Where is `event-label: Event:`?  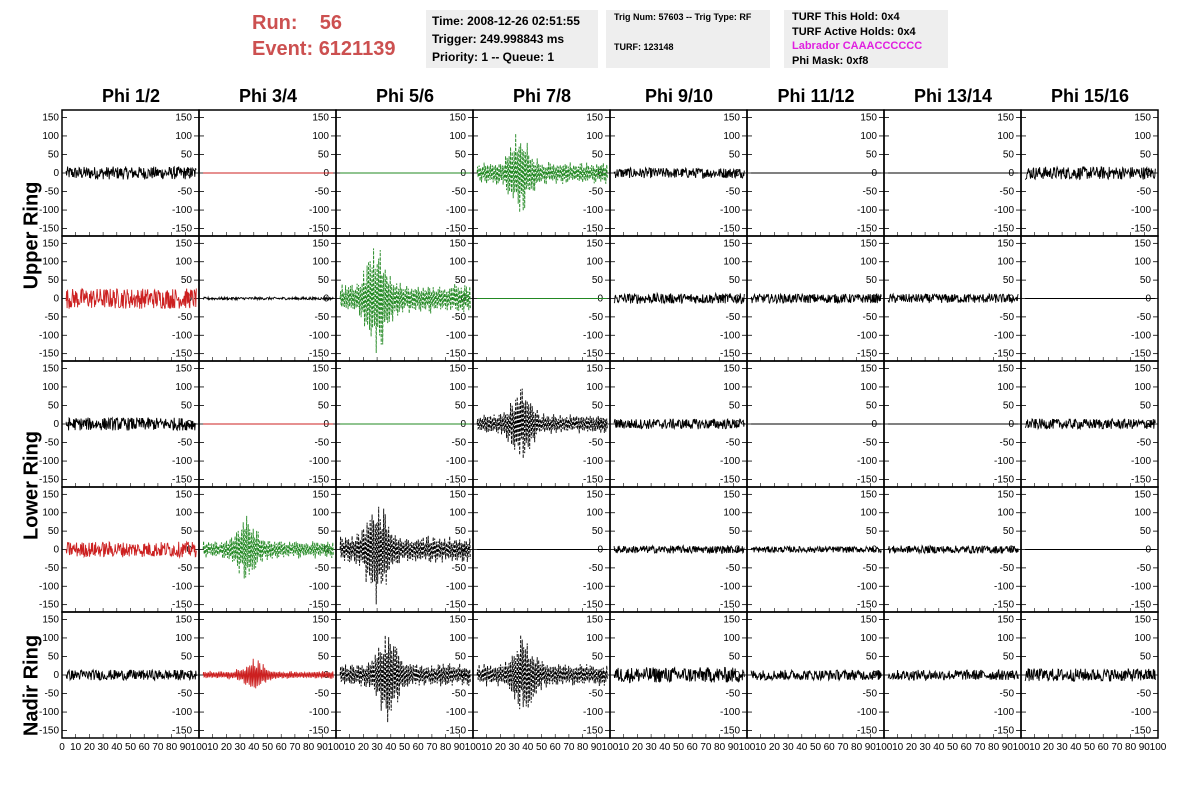 event-label: Event: is located at coordinates (283, 49).